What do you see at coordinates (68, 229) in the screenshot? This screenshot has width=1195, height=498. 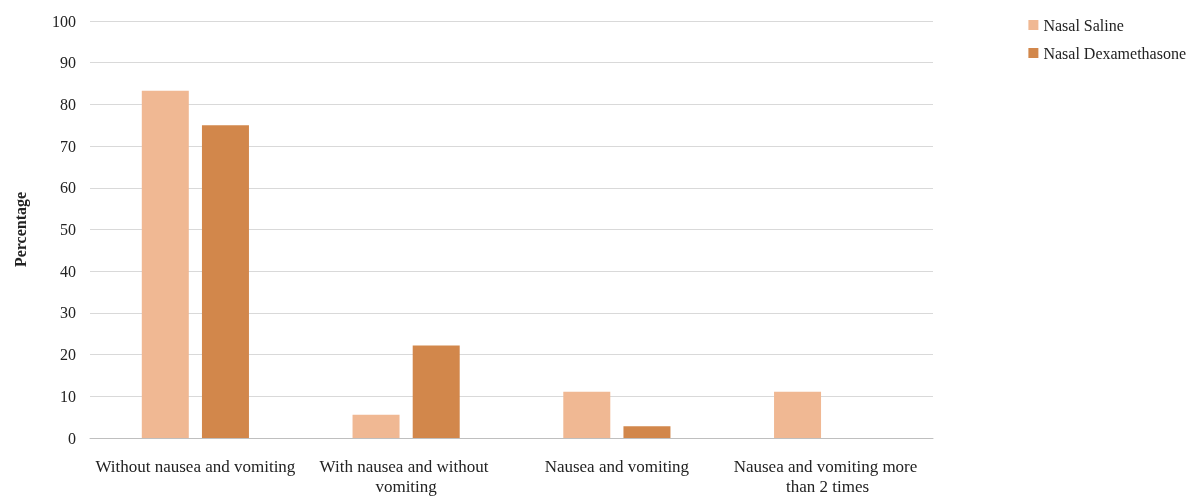 I see `y-tick-label: 50` at bounding box center [68, 229].